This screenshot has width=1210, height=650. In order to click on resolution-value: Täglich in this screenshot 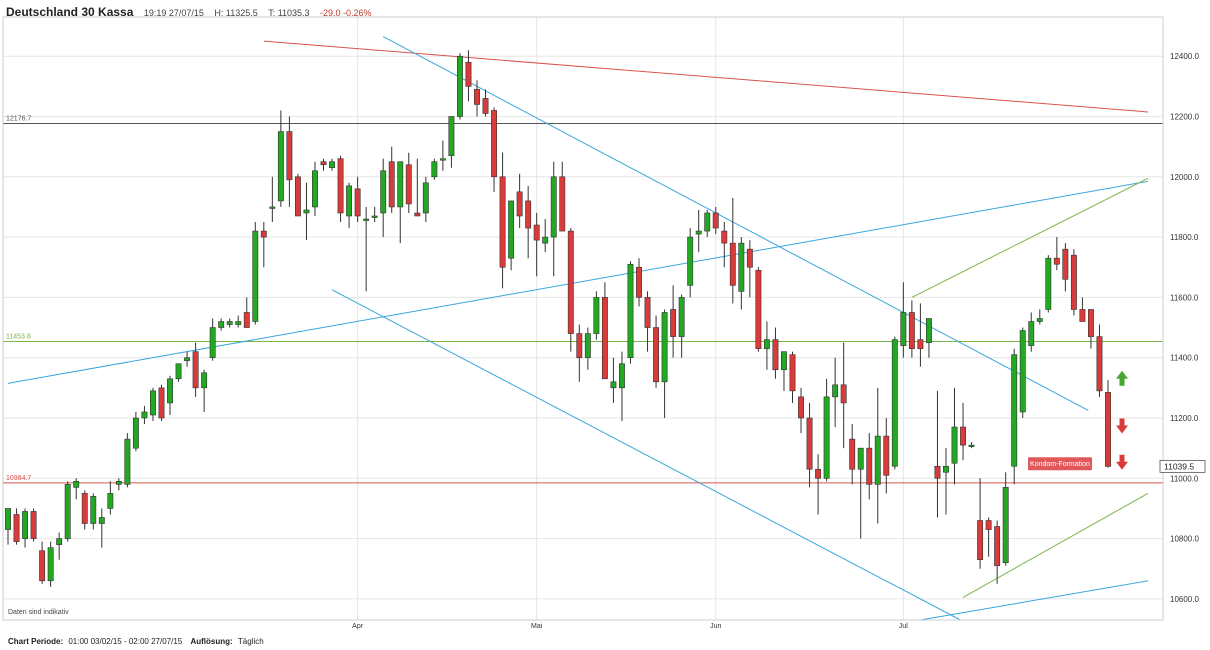, I will do `click(250, 641)`.